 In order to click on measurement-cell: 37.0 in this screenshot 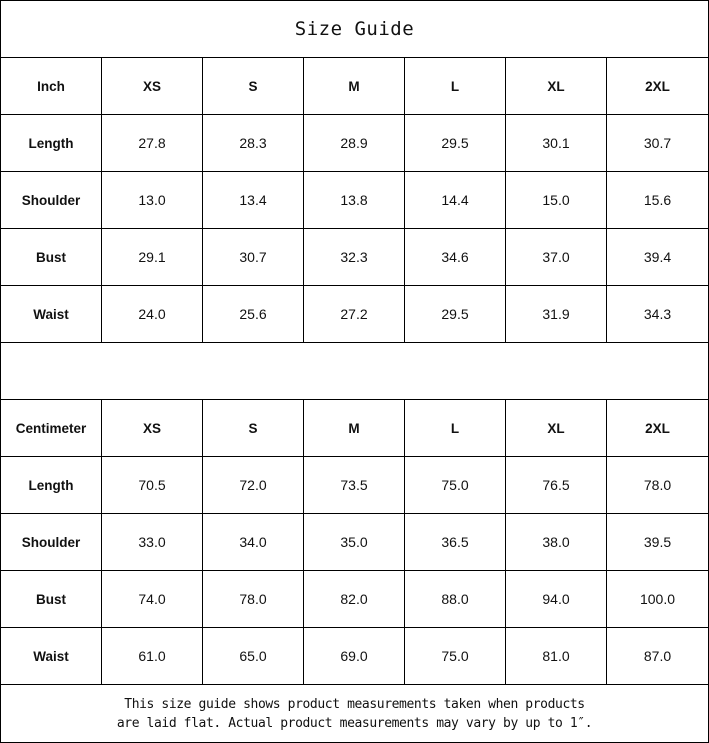, I will do `click(556, 257)`.